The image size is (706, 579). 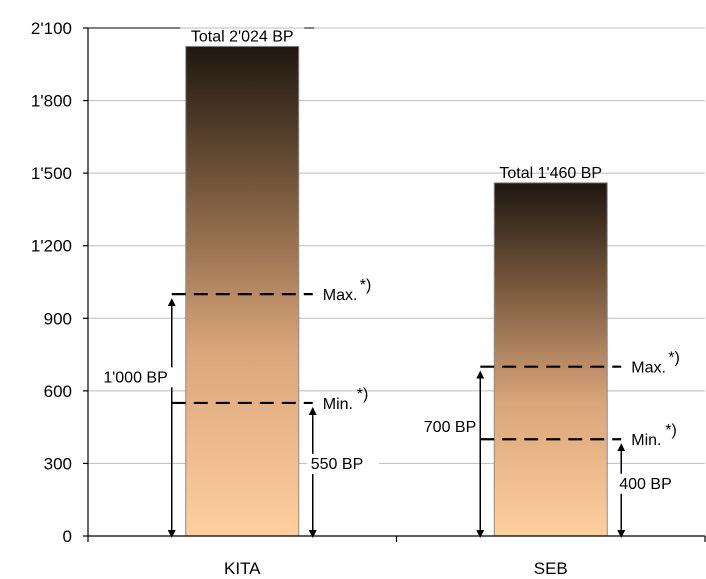 What do you see at coordinates (51, 101) in the screenshot?
I see `y-tick-label: 1'800` at bounding box center [51, 101].